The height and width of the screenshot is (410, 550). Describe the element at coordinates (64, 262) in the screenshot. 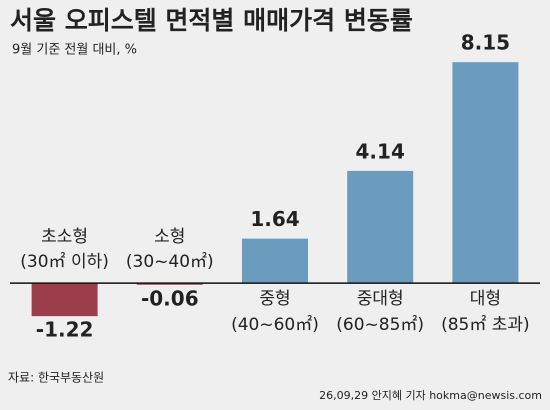

I see `category-sublabel: (30㎡ 이하)` at that location.